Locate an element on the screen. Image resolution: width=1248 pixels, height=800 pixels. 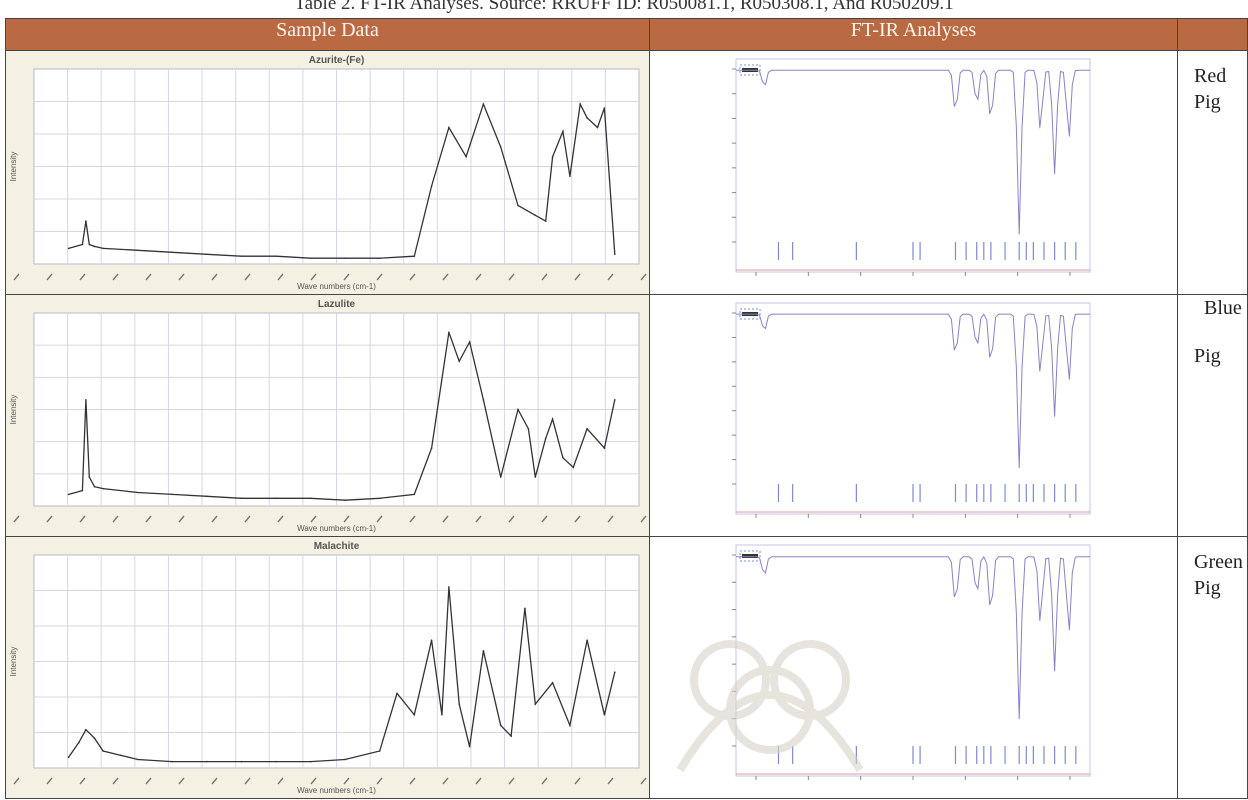
legend-box is located at coordinates (750, 70).